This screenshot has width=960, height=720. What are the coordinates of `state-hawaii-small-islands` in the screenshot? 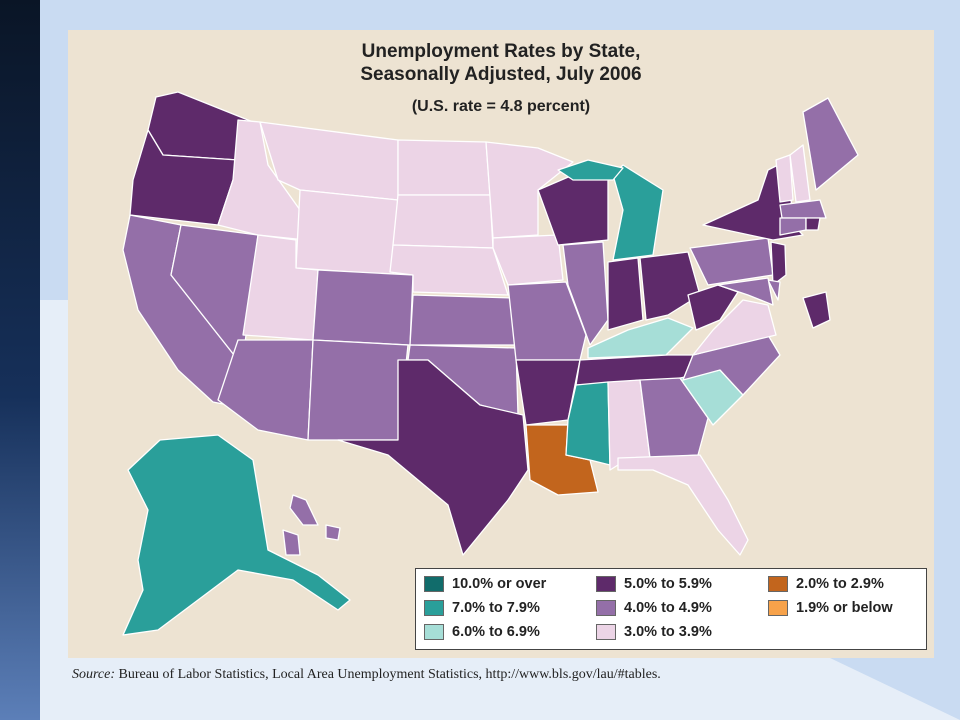 It's located at (333, 532).